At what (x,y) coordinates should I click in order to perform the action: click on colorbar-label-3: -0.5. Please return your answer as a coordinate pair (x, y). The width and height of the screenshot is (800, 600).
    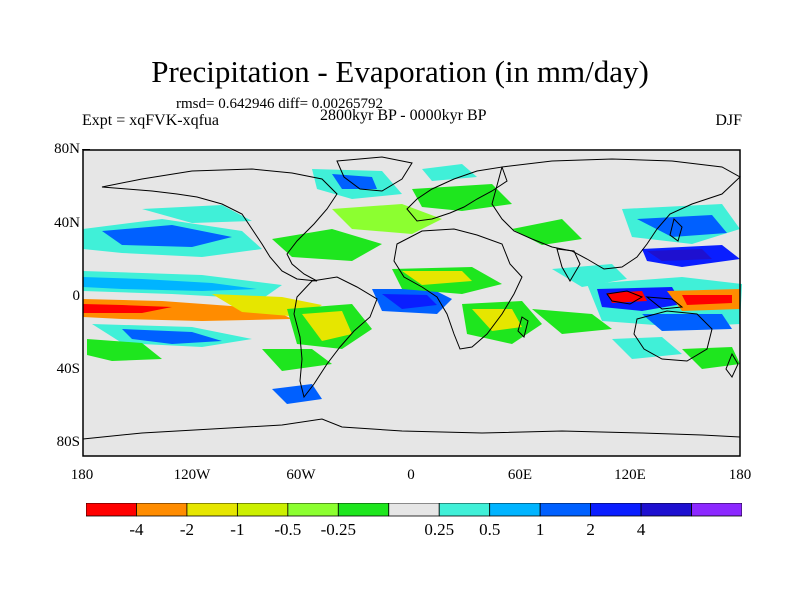
    Looking at the image, I should click on (288, 529).